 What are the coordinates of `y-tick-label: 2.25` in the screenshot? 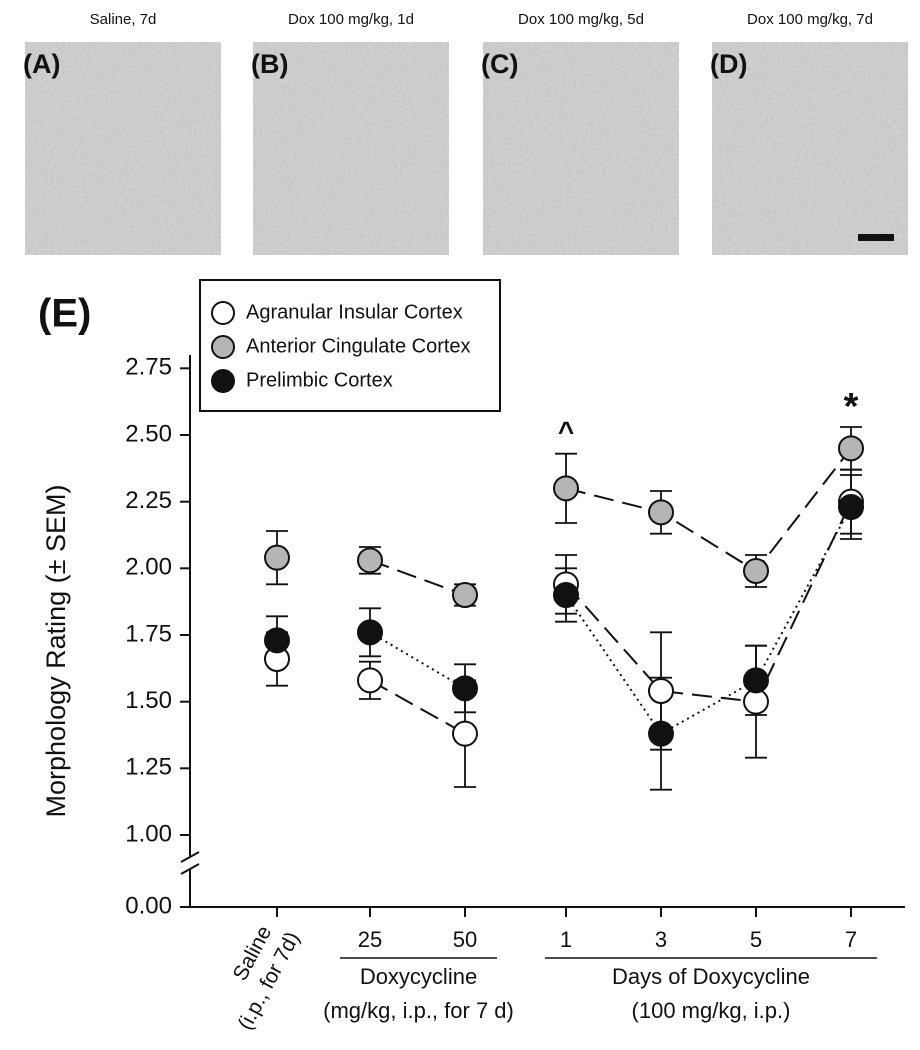 It's located at (148, 500).